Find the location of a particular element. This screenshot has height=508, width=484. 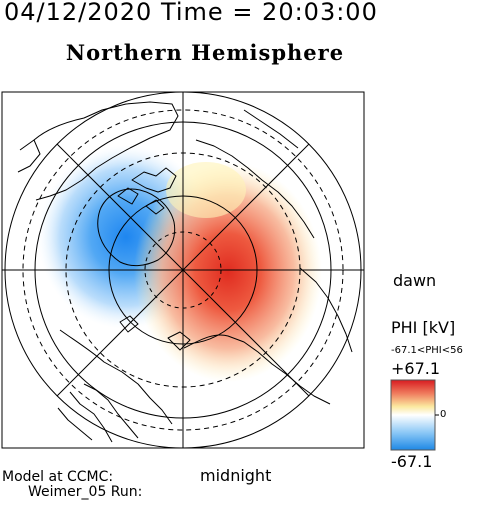

midnight-label: midnight is located at coordinates (236, 475).